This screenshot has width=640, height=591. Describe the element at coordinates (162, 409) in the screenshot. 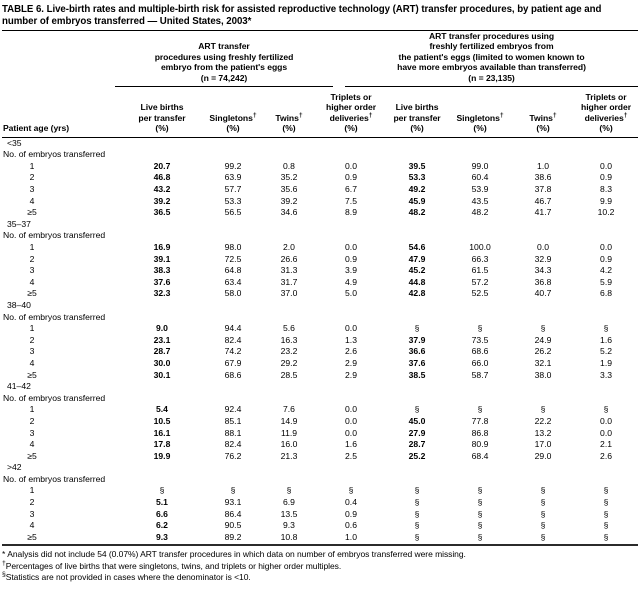

I see `data-cell: 5.4` at that location.